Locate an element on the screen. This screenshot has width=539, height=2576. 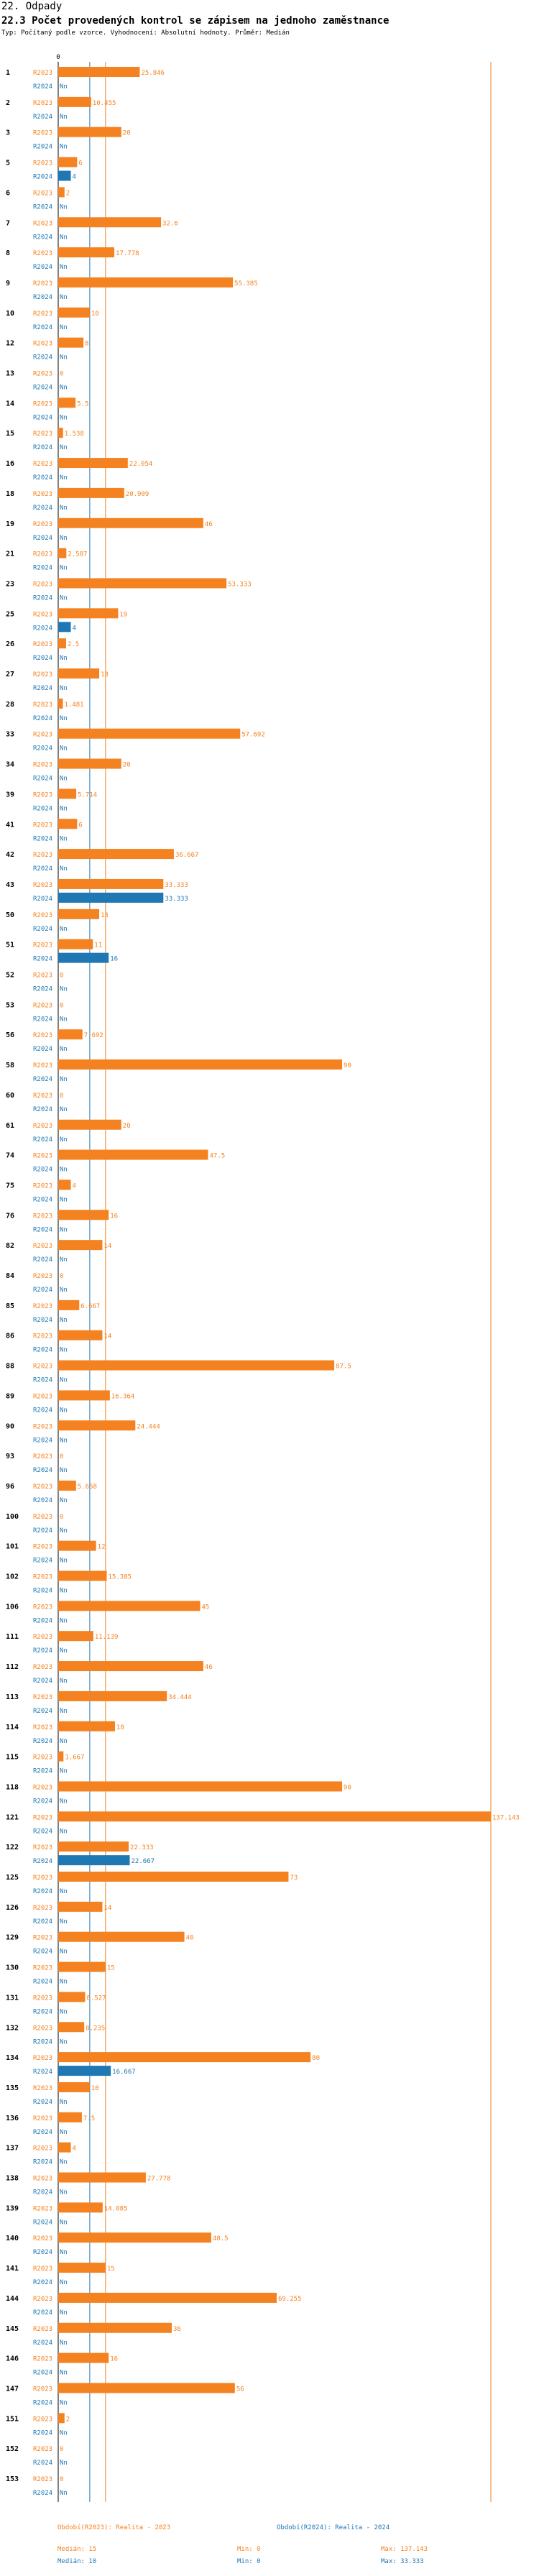
data-label-r2023: 20 is located at coordinates (127, 765).